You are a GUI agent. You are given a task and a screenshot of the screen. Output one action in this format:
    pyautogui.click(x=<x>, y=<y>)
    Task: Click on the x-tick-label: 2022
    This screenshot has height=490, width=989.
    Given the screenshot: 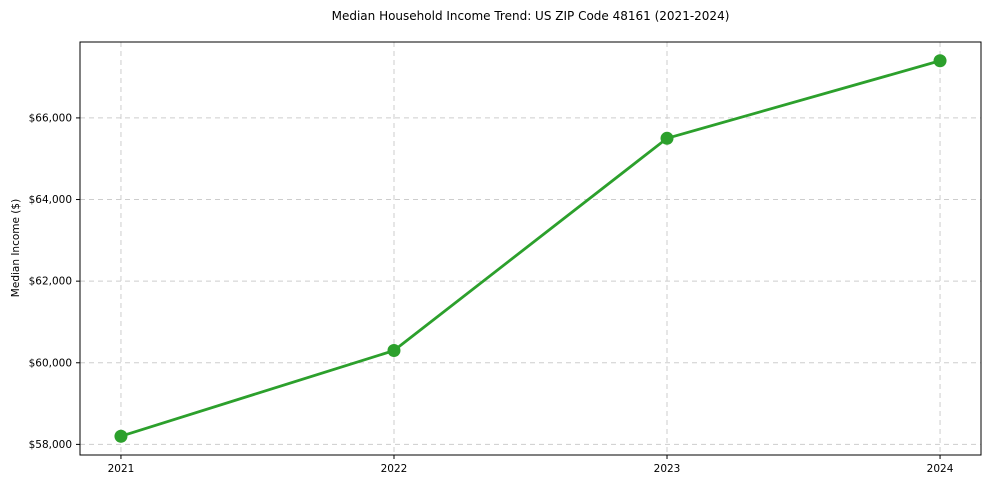 What is the action you would take?
    pyautogui.click(x=394, y=469)
    